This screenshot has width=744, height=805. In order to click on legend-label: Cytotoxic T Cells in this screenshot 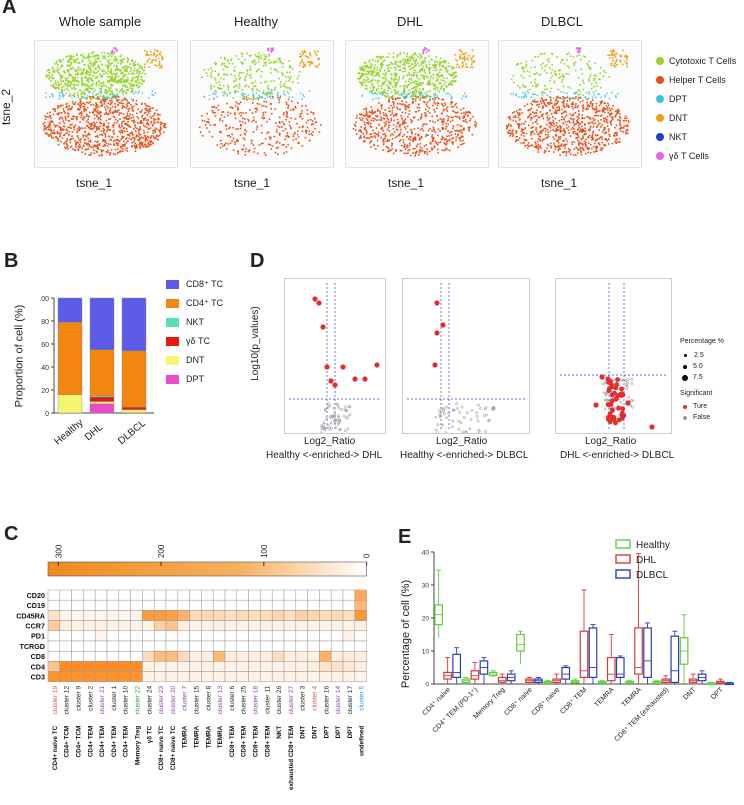, I will do `click(703, 61)`.